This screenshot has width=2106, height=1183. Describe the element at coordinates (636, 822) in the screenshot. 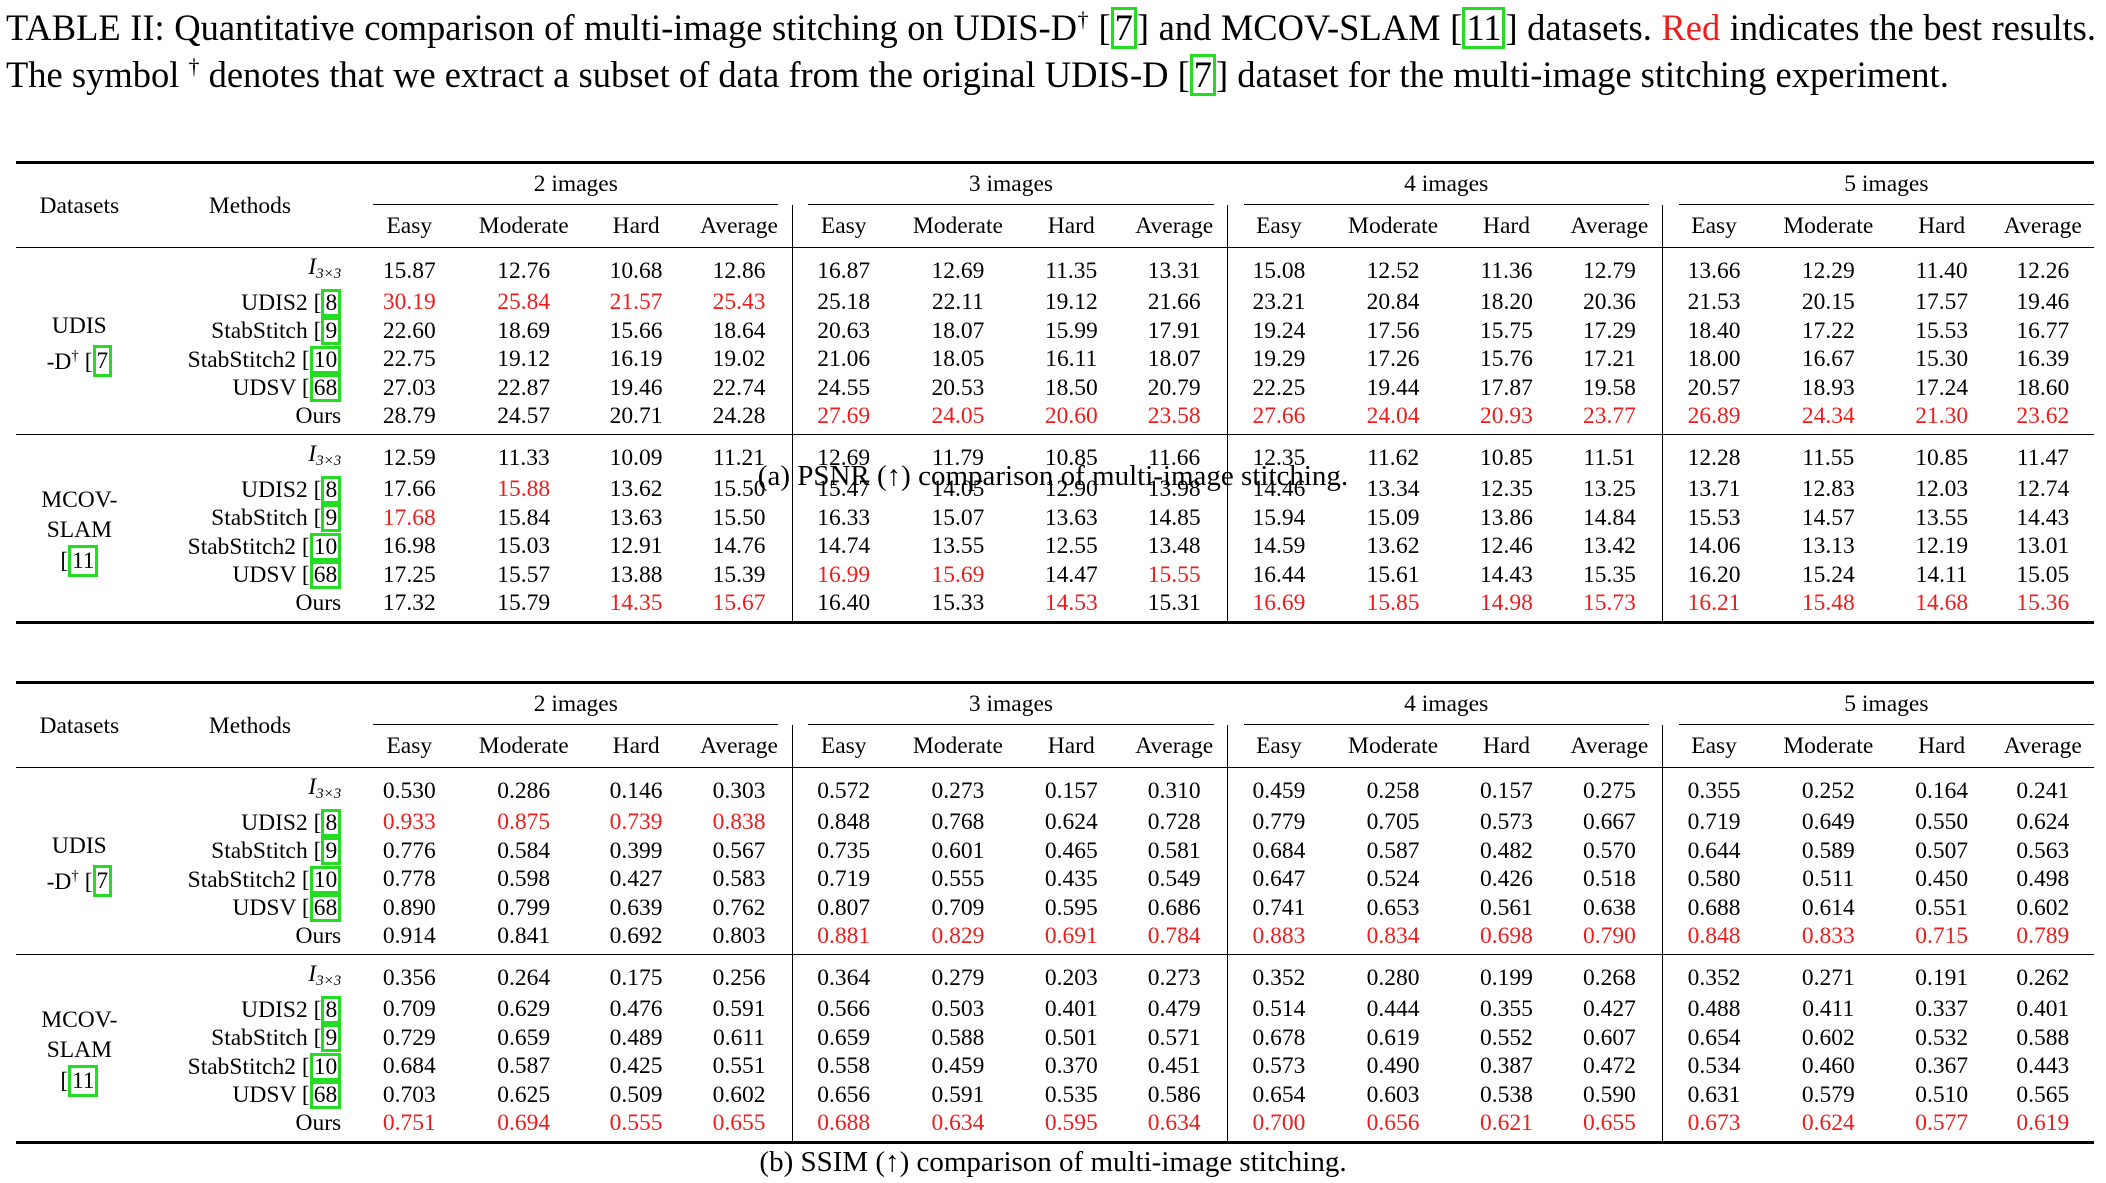

I see `metric-cell: 0.739` at that location.